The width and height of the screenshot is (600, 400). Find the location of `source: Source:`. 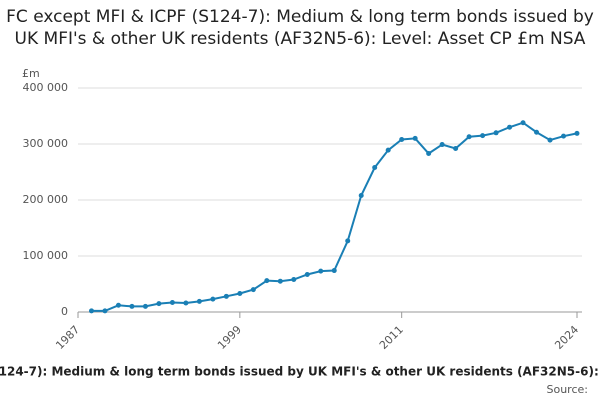

source: Source: is located at coordinates (568, 389).